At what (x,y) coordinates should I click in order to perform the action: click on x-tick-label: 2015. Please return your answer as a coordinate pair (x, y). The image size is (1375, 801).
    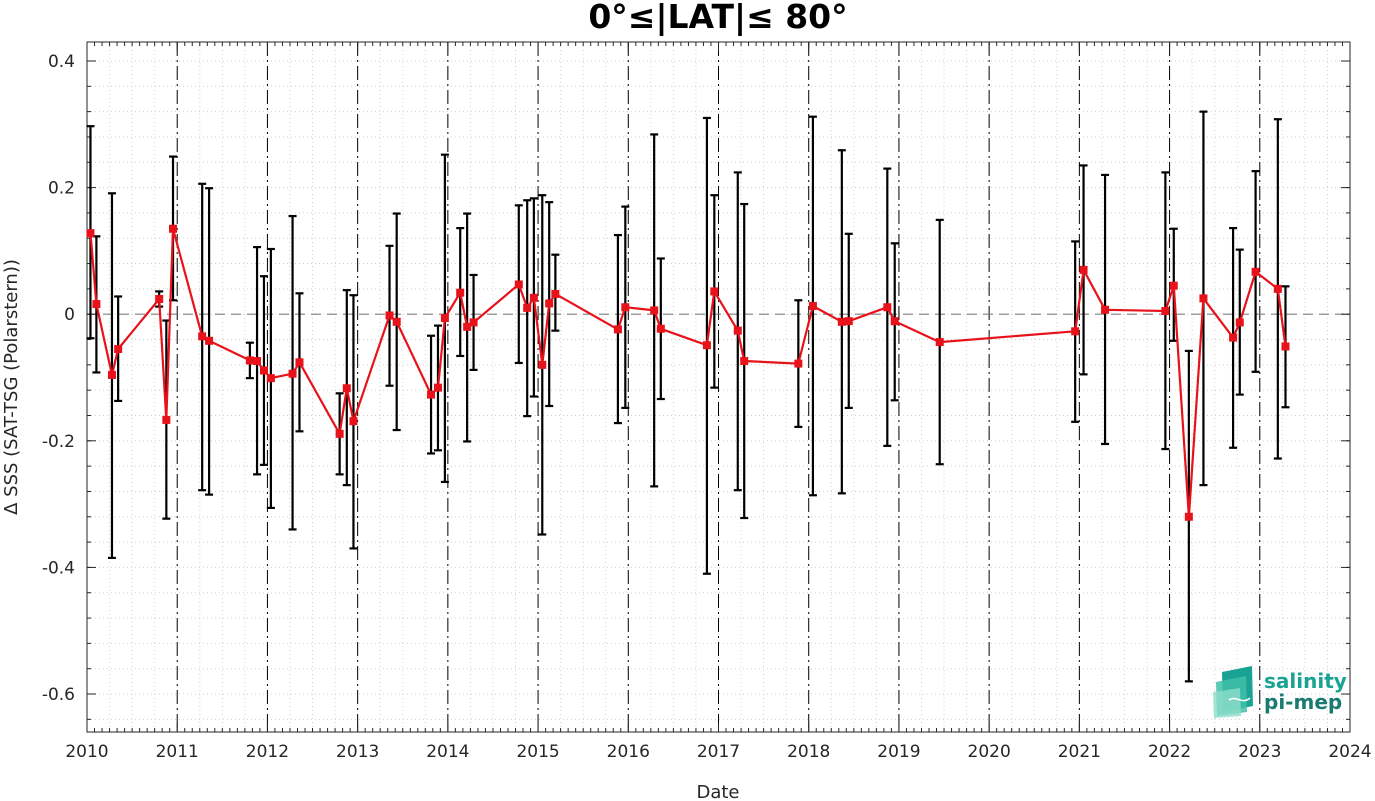
    Looking at the image, I should click on (537, 752).